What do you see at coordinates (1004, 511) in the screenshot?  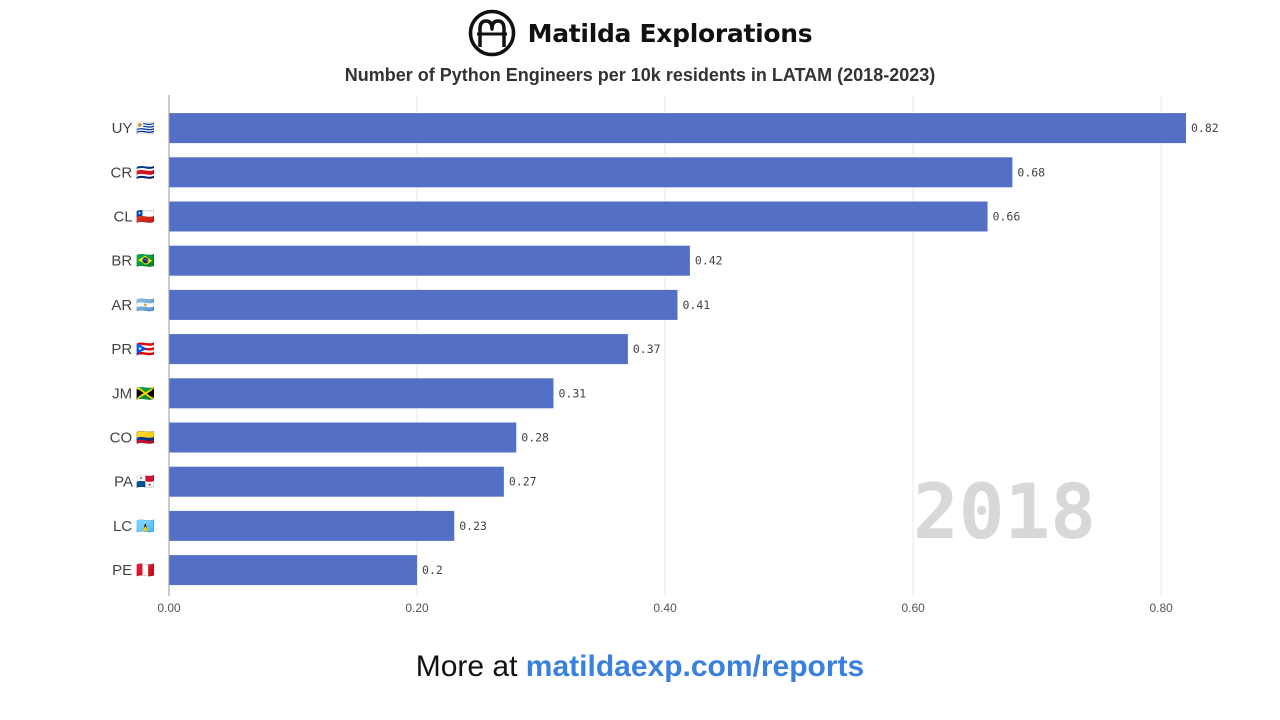 I see `year-watermark: 2018` at bounding box center [1004, 511].